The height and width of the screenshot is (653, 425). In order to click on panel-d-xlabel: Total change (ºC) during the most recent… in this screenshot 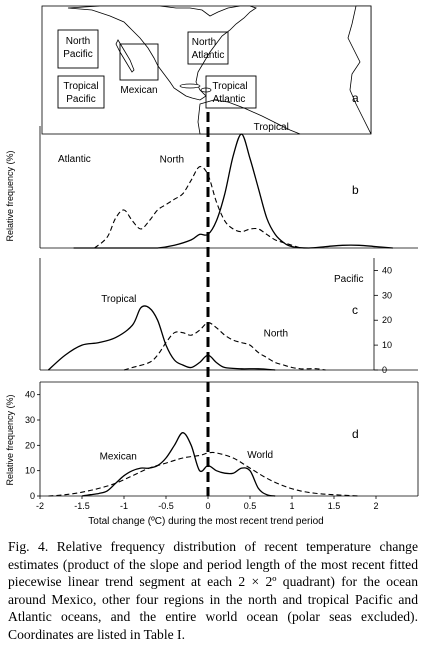, I will do `click(205, 521)`.